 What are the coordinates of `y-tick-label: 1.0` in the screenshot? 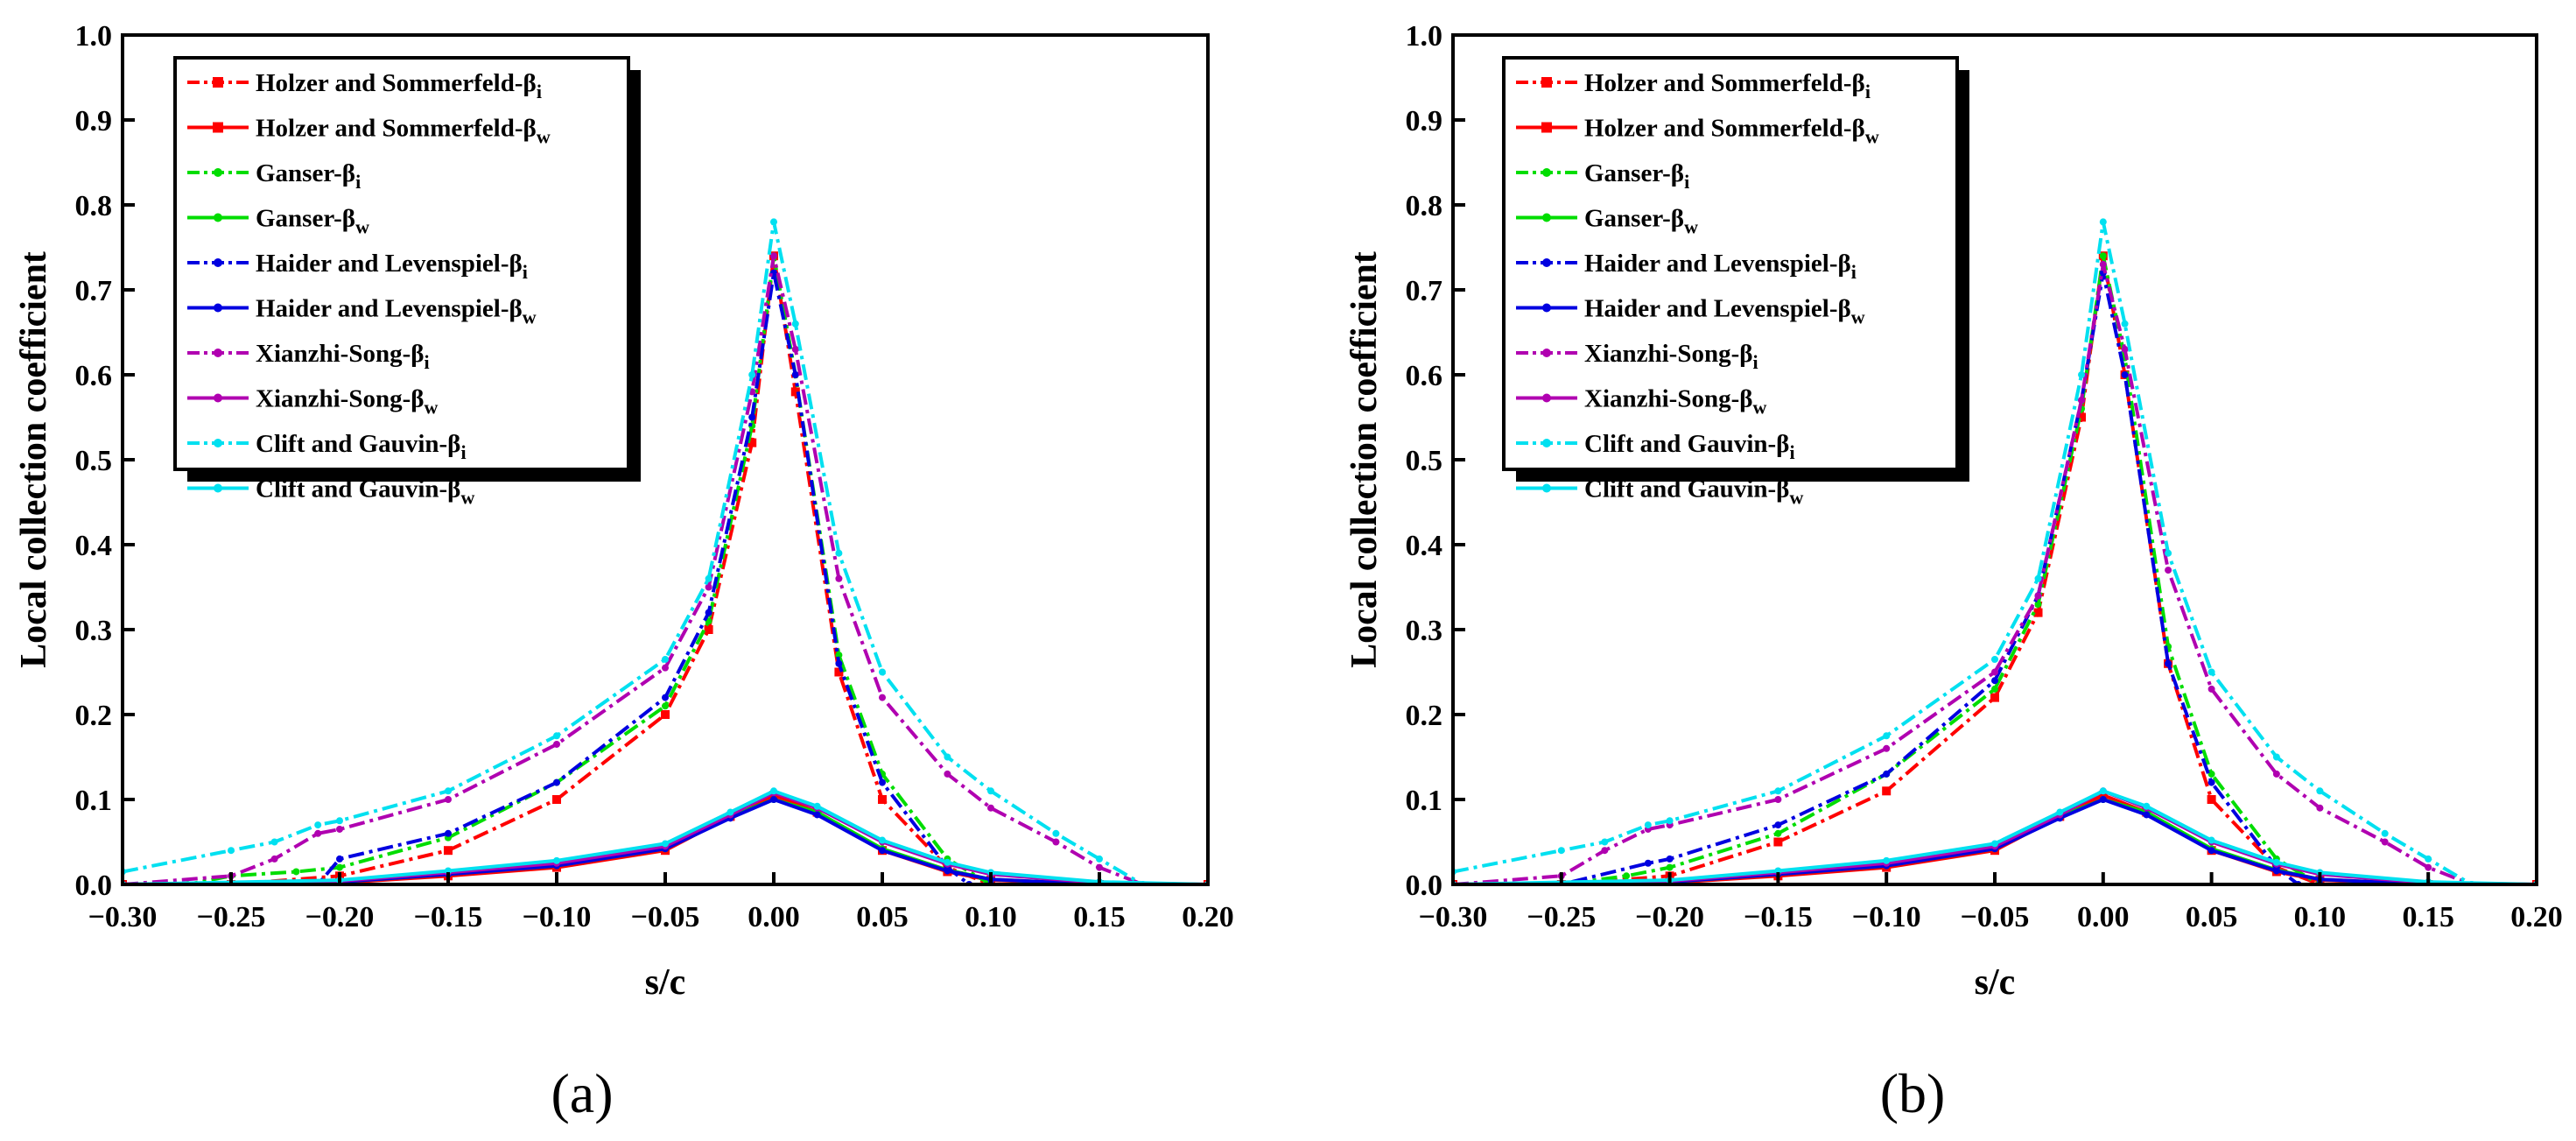 It's located at (1424, 36).